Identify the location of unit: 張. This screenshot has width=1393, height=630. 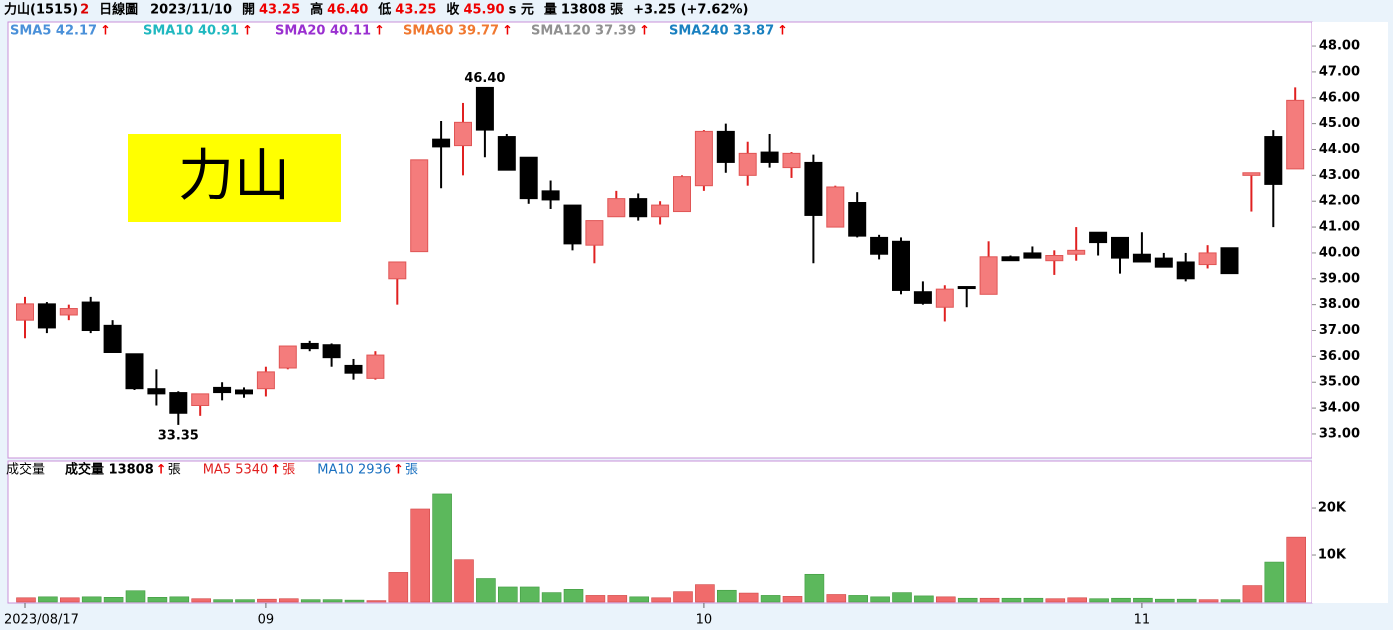
(174, 470).